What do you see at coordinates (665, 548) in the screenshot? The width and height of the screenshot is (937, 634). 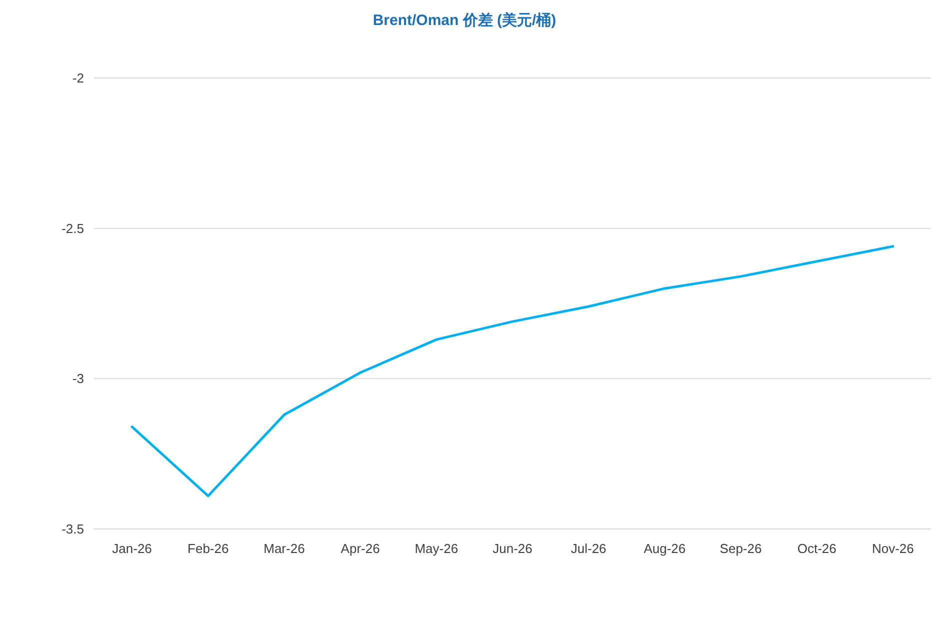 I see `x-tick-label: Aug-26` at bounding box center [665, 548].